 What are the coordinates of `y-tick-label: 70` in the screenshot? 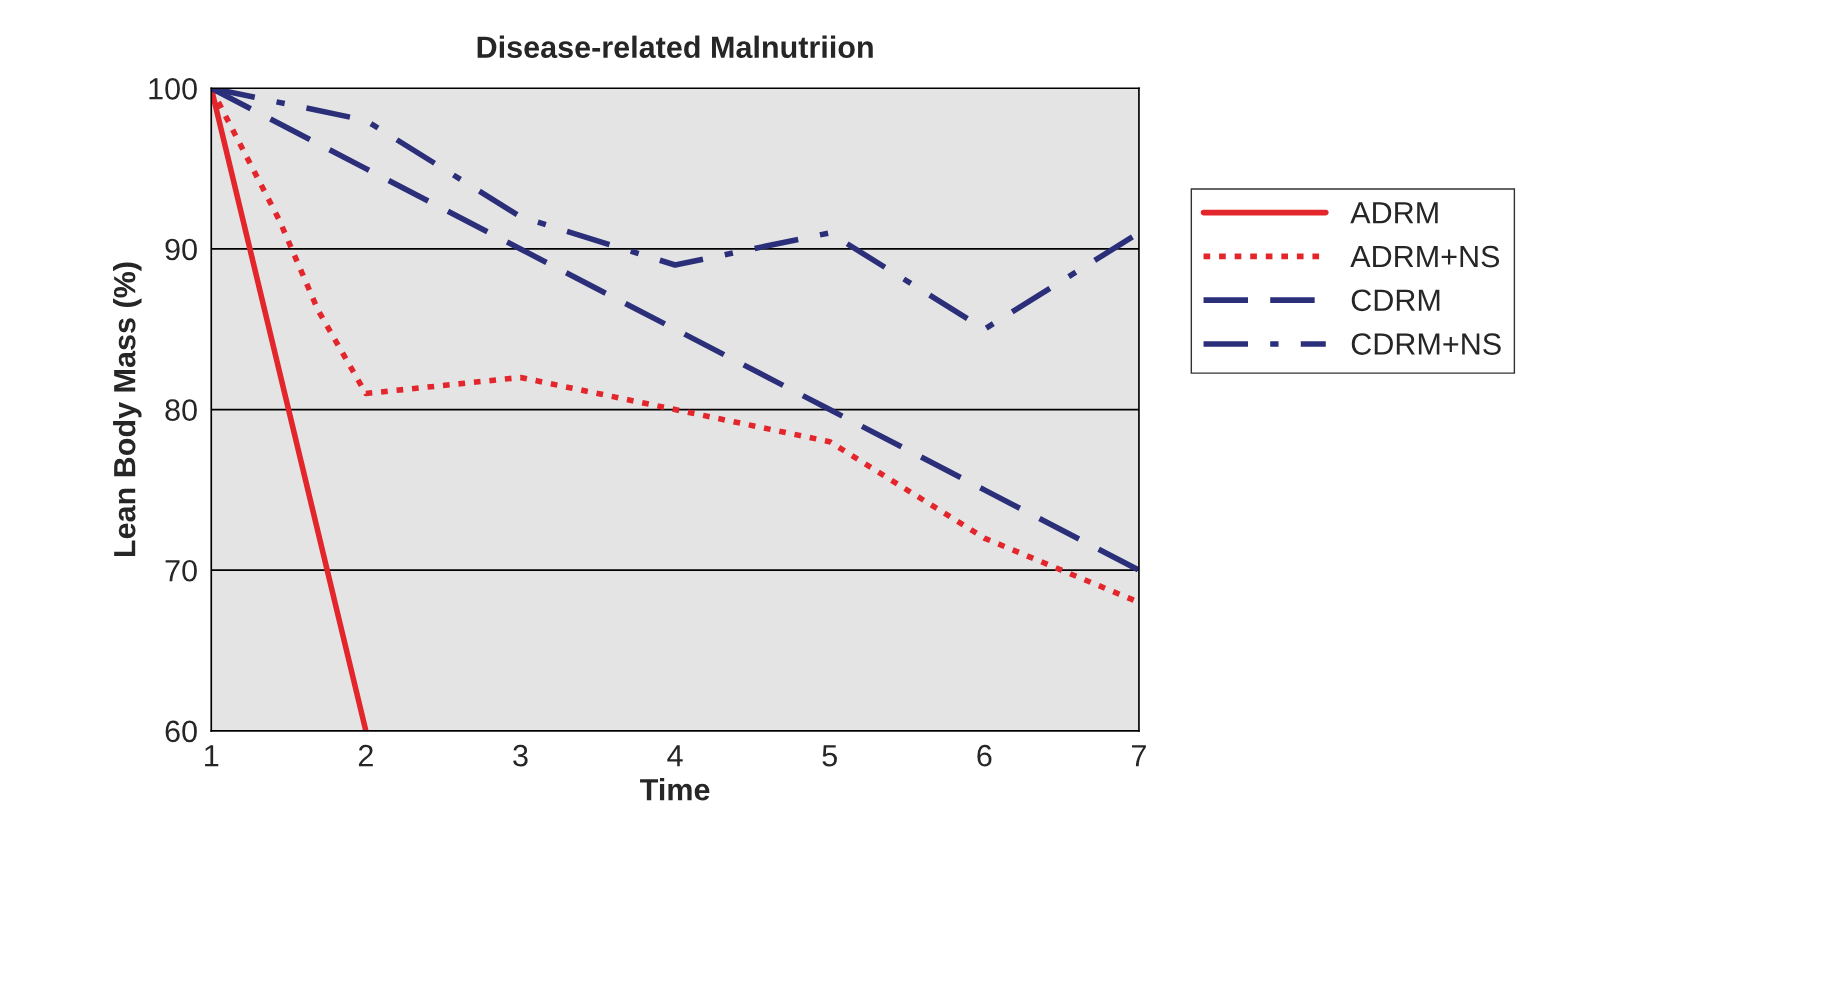 It's located at (181, 570).